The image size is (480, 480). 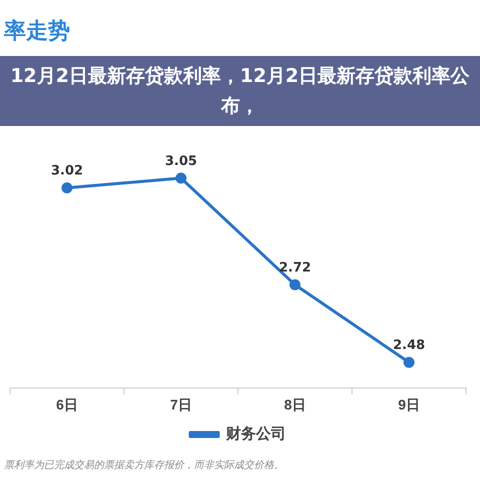 What do you see at coordinates (409, 346) in the screenshot?
I see `data-label: 2.48` at bounding box center [409, 346].